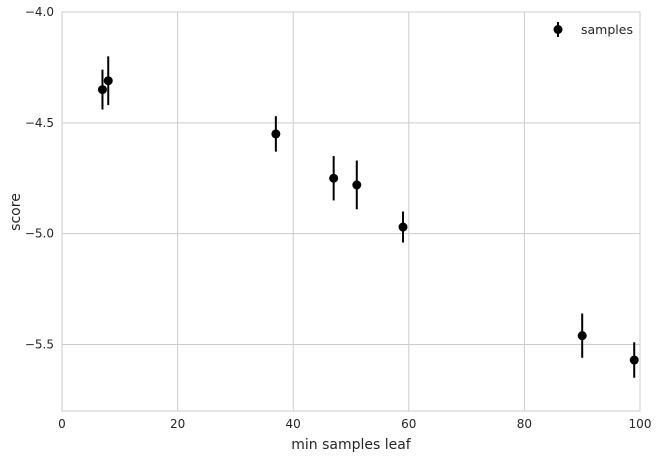 The height and width of the screenshot is (459, 659). Describe the element at coordinates (62, 424) in the screenshot. I see `x-tick-label: 0` at that location.